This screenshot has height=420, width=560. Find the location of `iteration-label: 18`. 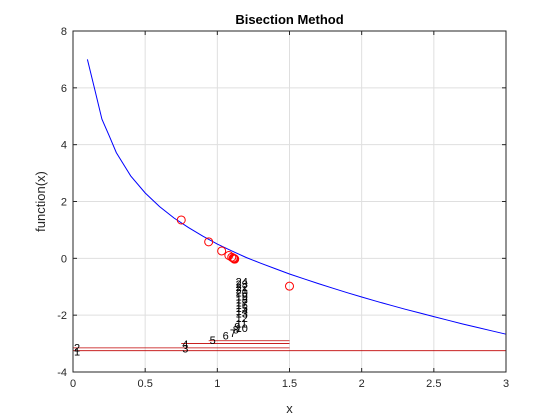

iteration-label: 18 is located at coordinates (242, 301).